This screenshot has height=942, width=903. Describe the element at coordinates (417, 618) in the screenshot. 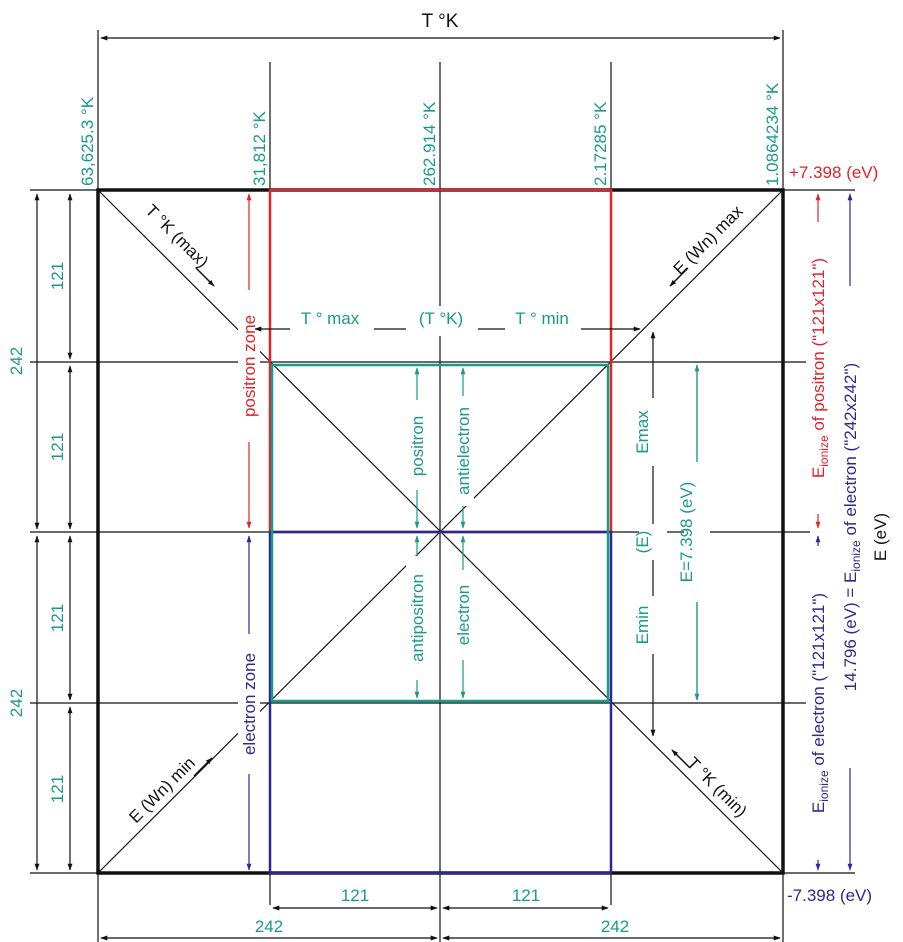

I see `antipositron-label: antipositron` at that location.